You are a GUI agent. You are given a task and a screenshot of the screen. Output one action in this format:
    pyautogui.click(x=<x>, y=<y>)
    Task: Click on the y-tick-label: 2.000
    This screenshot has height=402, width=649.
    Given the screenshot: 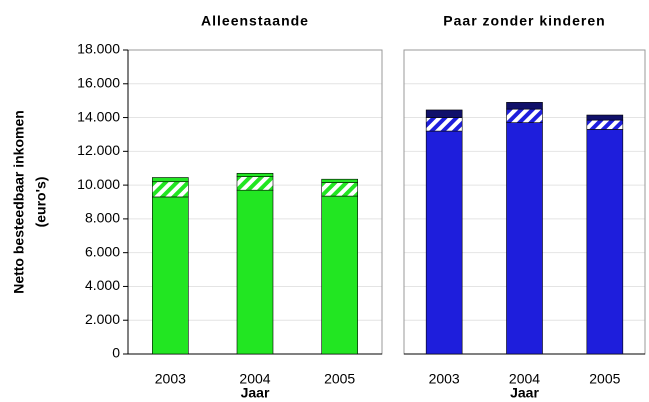 What is the action you would take?
    pyautogui.click(x=102, y=319)
    